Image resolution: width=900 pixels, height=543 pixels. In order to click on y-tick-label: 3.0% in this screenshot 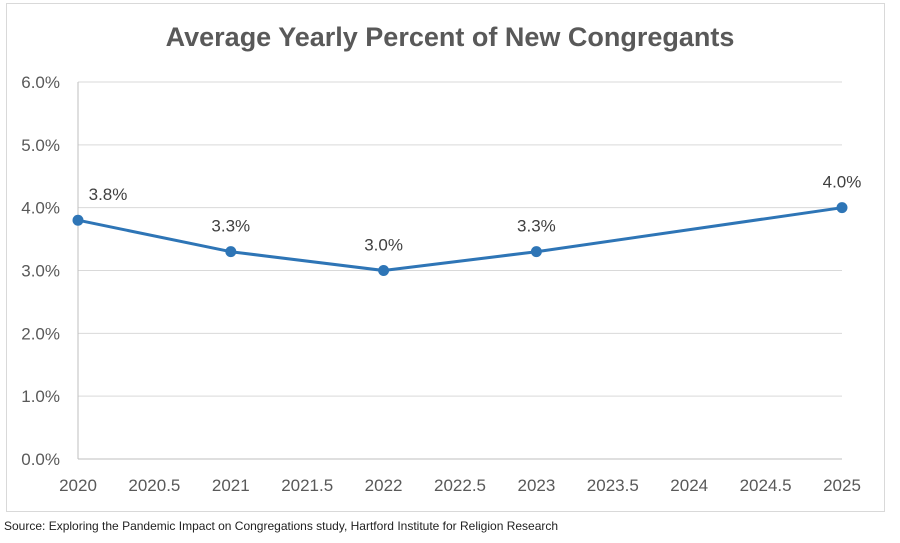, I will do `click(40, 271)`.